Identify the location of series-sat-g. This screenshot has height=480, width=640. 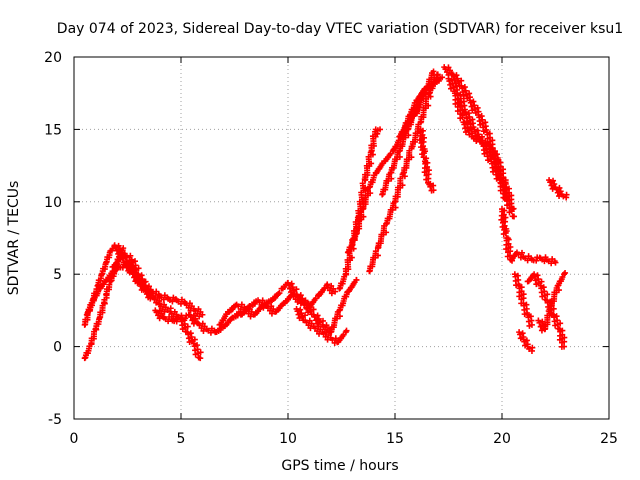
(249, 309).